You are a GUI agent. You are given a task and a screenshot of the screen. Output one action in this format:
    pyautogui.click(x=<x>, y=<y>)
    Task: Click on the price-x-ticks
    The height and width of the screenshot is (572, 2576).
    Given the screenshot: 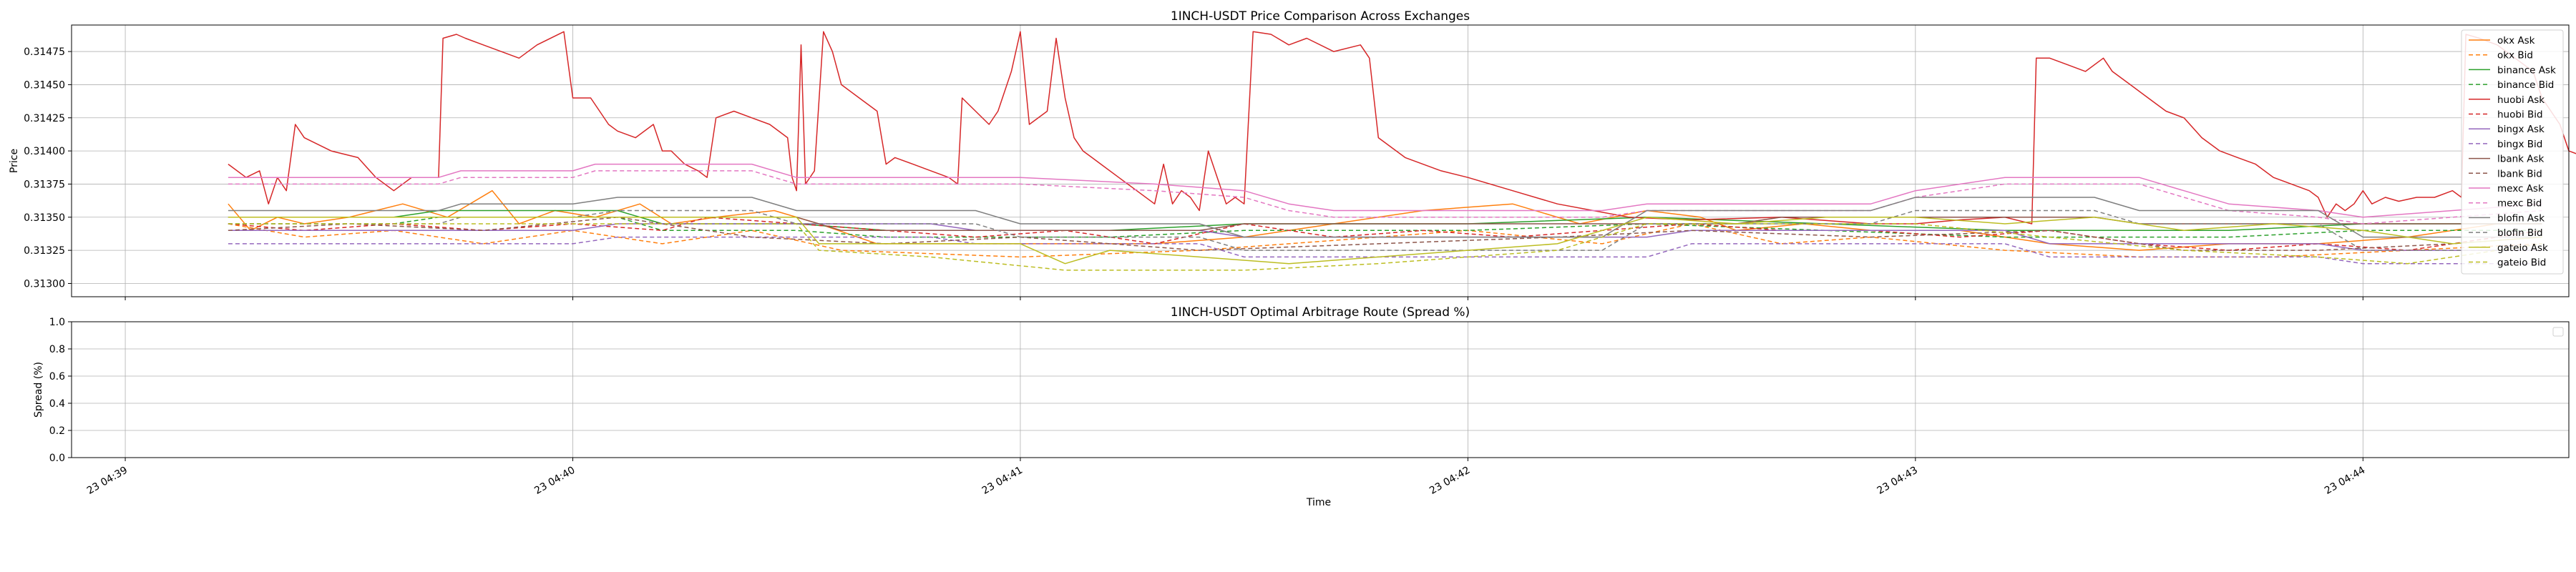 What is the action you would take?
    pyautogui.click(x=1244, y=298)
    